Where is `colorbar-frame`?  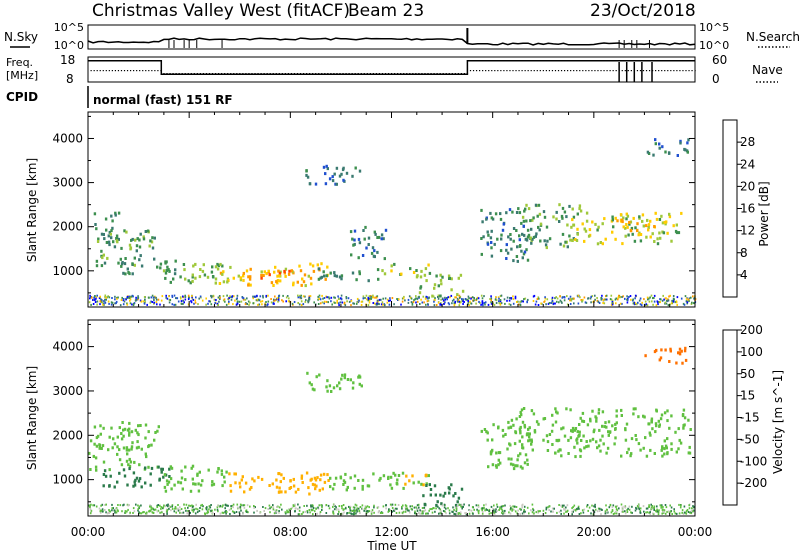
colorbar-frame is located at coordinates (730, 208).